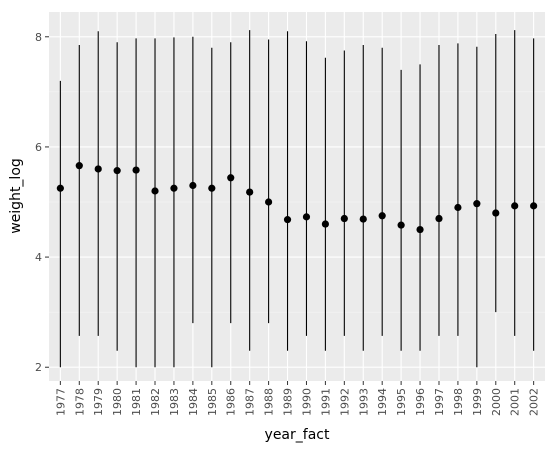 Image resolution: width=555 pixels, height=452 pixels. I want to click on data-point-1994, so click(382, 216).